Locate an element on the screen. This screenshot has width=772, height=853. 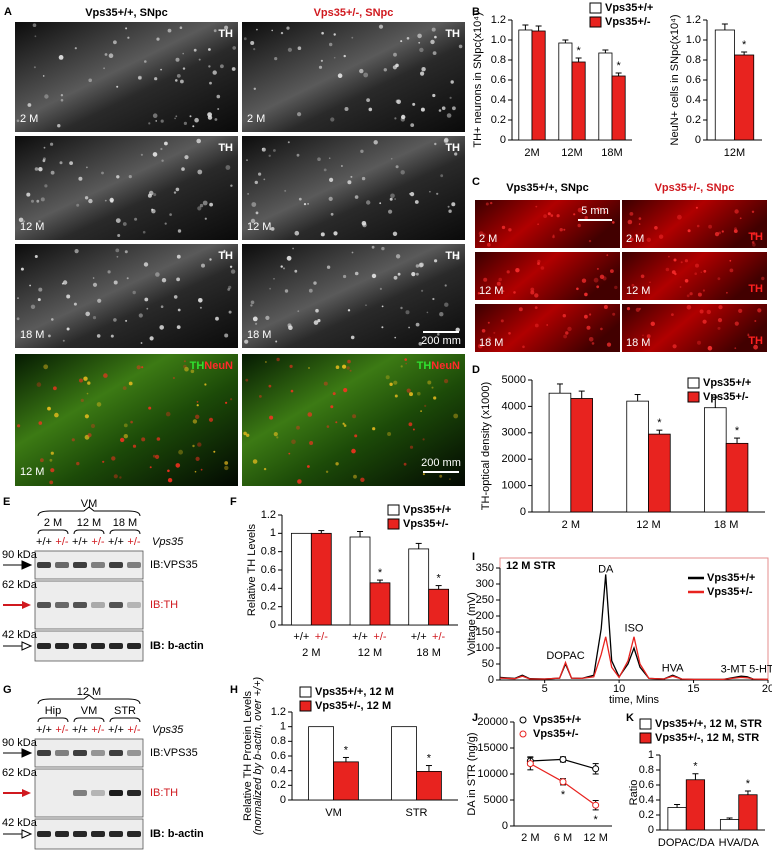
legend-label: Vps35+/- is located at coordinates (426, 524).